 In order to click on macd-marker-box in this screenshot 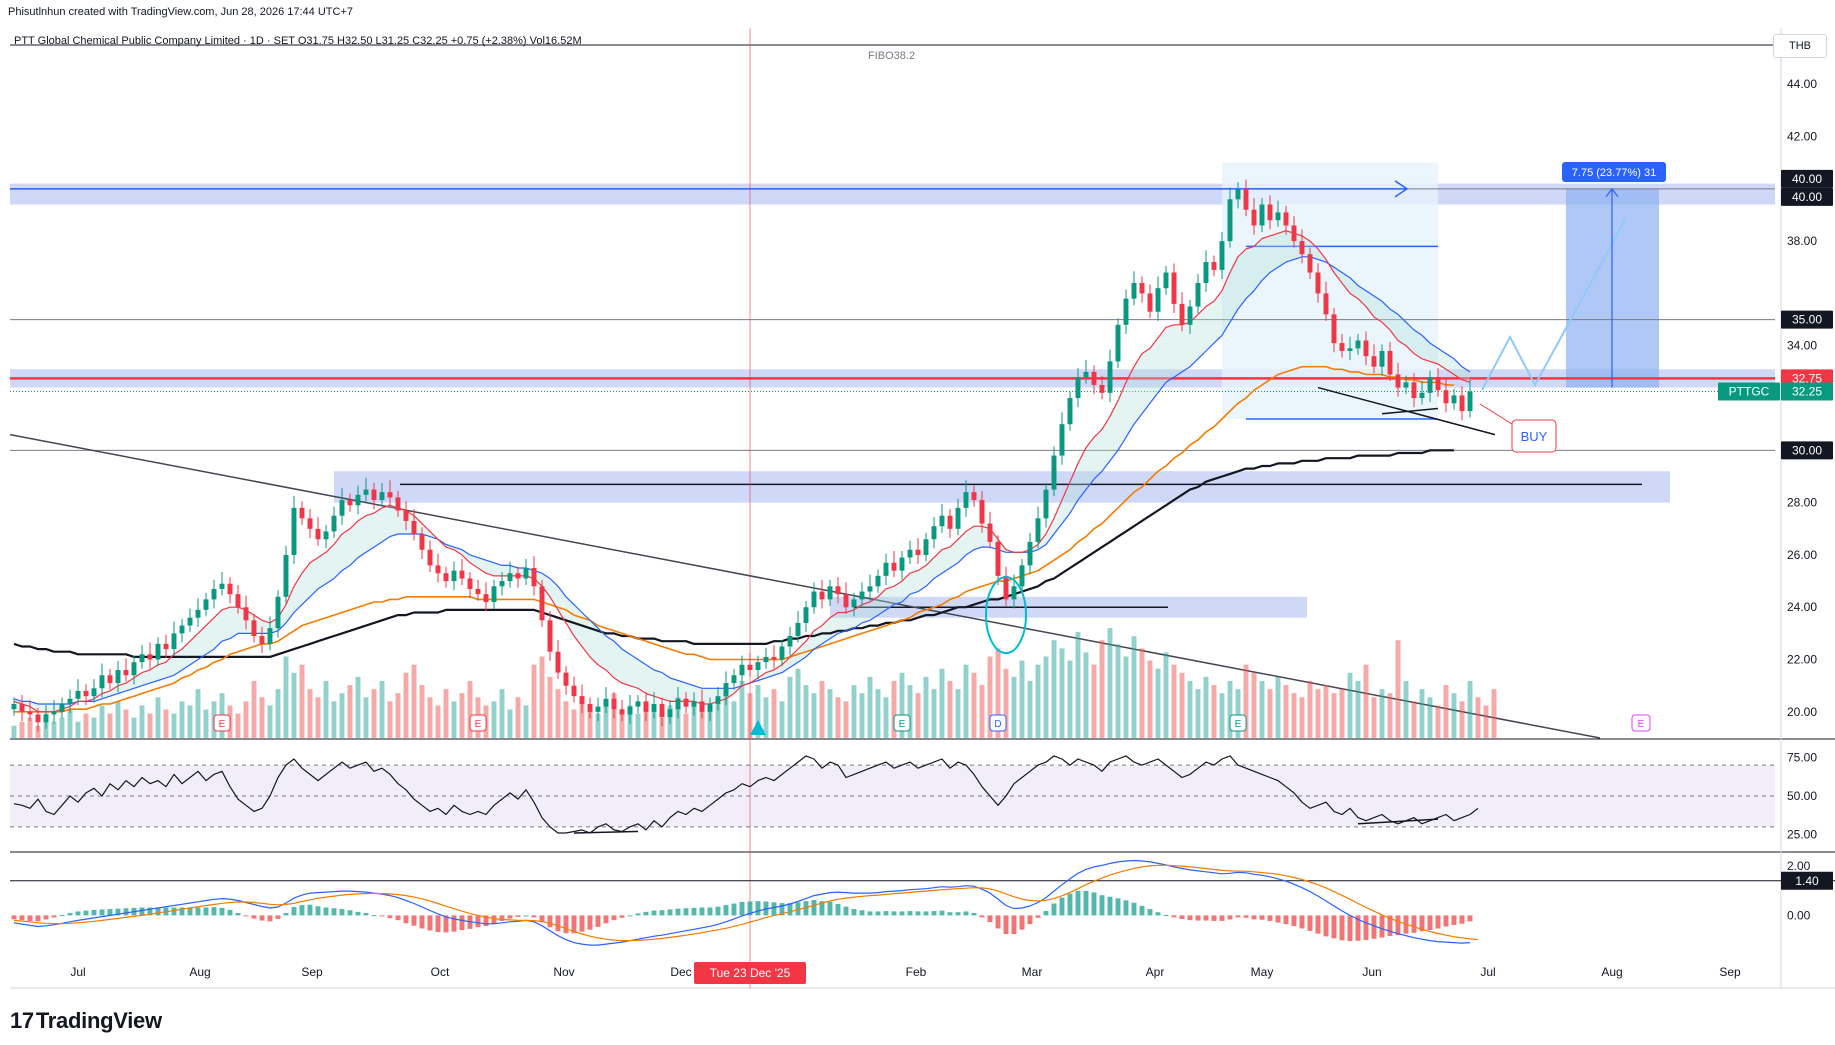, I will do `click(1807, 880)`.